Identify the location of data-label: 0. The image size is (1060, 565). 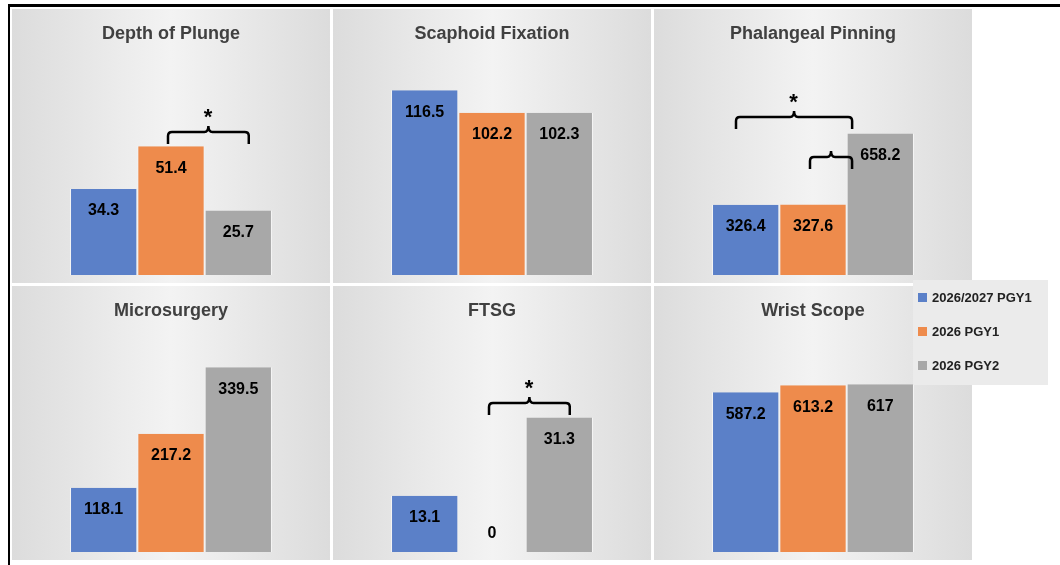
(492, 533).